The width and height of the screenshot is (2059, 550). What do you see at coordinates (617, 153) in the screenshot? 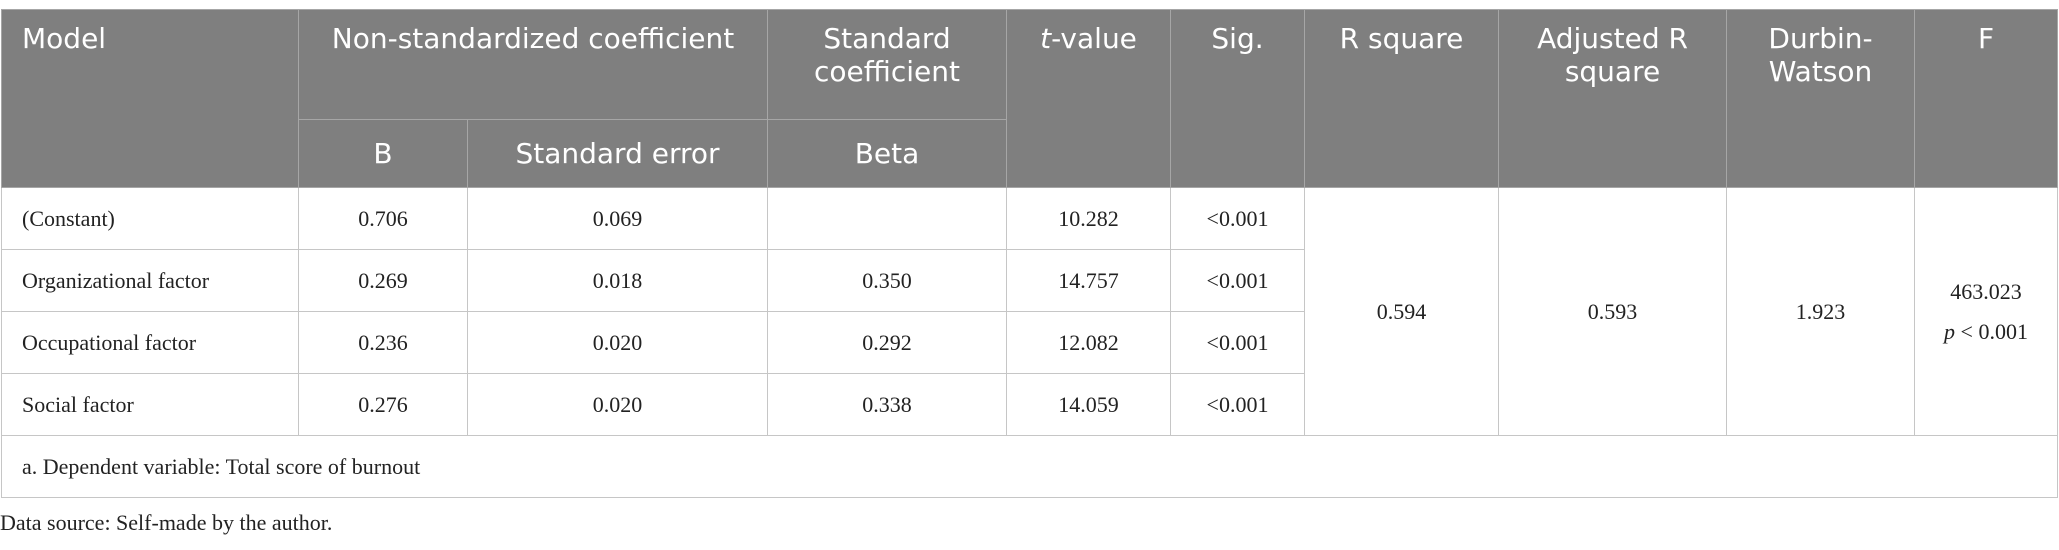
I see `header-cell: Standard error` at bounding box center [617, 153].